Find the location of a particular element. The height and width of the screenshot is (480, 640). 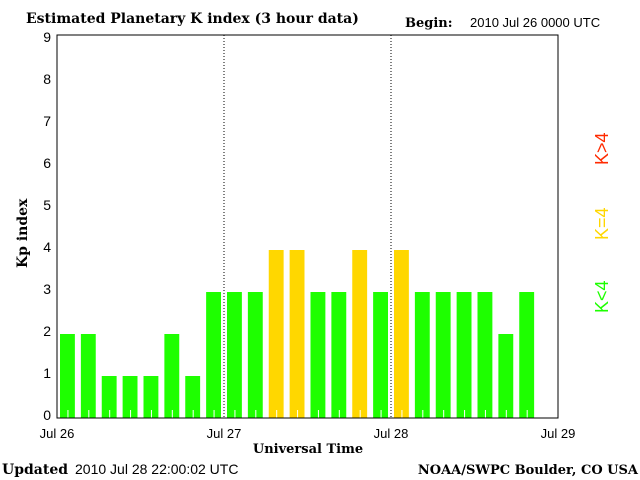

x-tick-label: Jul 28 is located at coordinates (391, 433).